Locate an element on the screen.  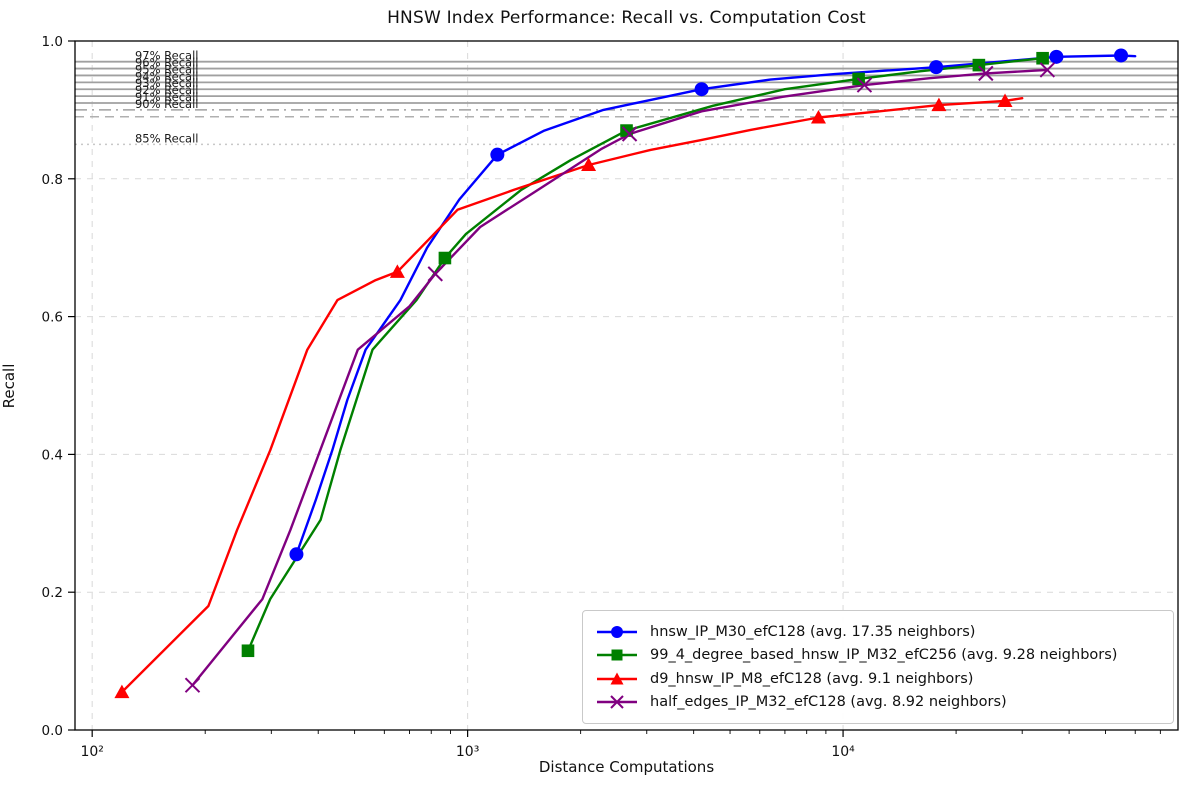
threshold-label: 92% Recall is located at coordinates (167, 90).